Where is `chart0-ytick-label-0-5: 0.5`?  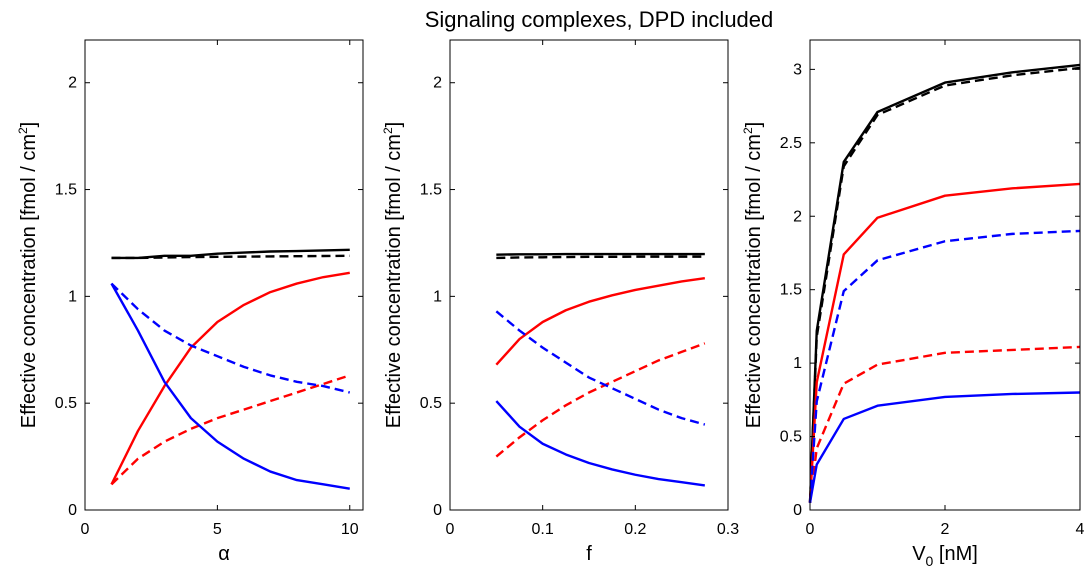
chart0-ytick-label-0-5: 0.5 is located at coordinates (66, 403).